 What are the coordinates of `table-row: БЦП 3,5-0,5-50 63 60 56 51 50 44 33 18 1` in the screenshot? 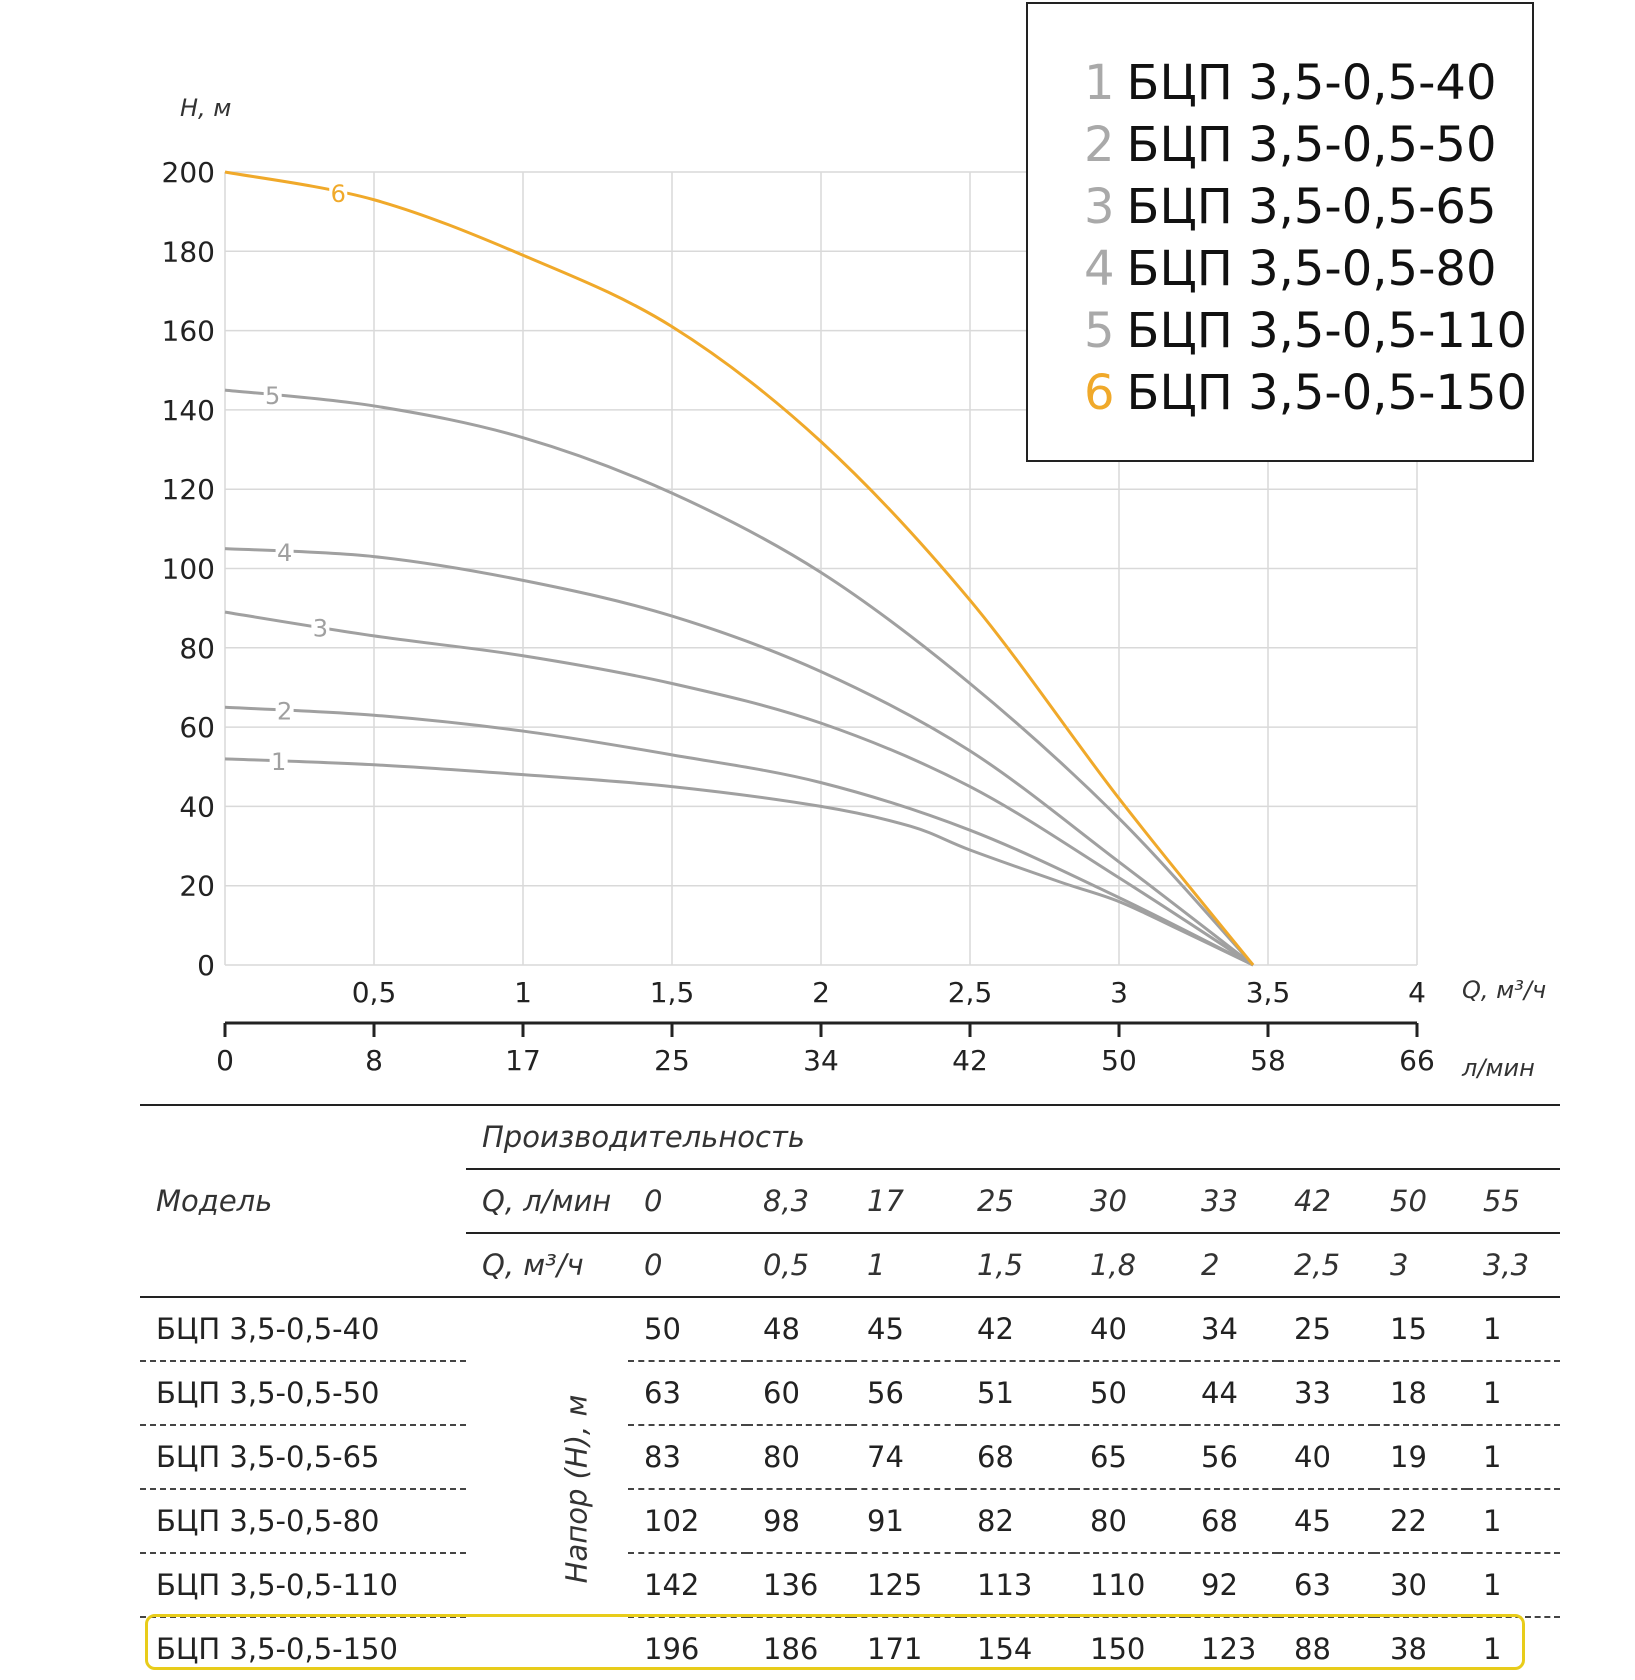 It's located at (850, 1392).